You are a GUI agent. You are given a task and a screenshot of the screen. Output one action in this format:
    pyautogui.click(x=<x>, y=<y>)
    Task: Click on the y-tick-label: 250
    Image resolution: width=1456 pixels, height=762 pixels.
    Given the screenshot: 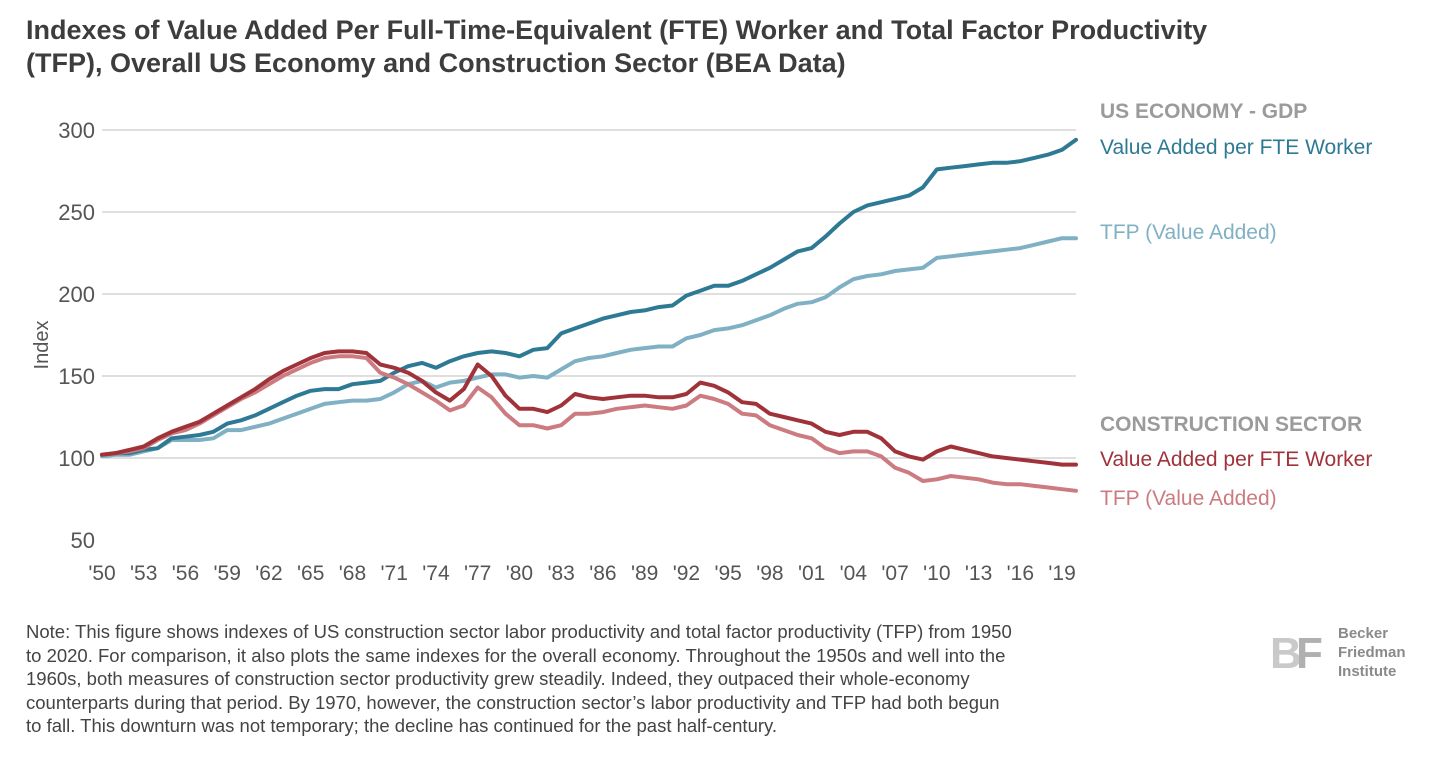 What is the action you would take?
    pyautogui.click(x=76, y=212)
    